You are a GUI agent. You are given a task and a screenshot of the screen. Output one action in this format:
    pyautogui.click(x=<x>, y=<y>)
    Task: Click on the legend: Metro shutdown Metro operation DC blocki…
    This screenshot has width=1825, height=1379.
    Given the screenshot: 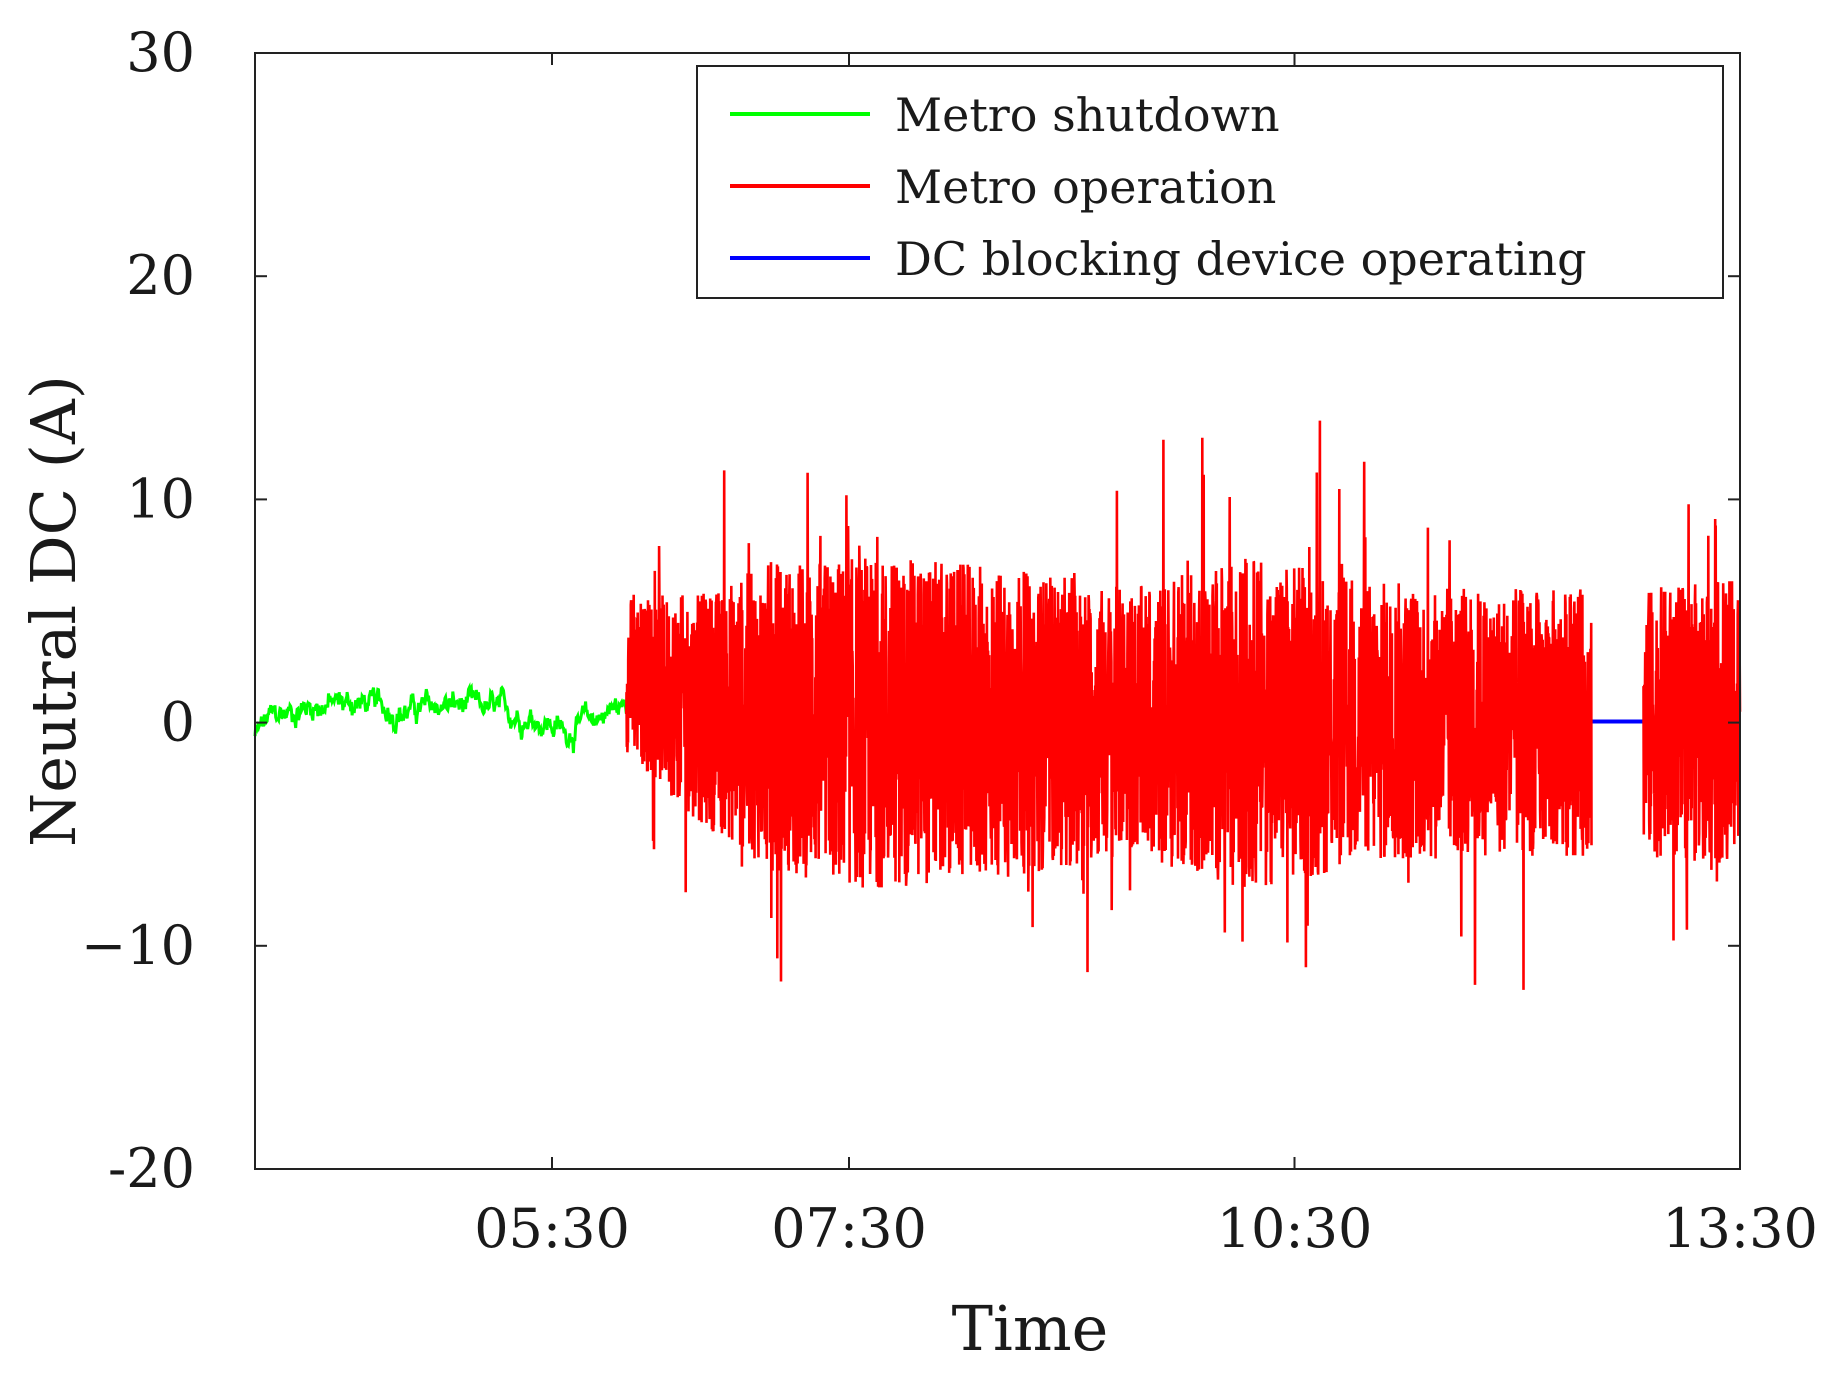 What is the action you would take?
    pyautogui.click(x=1210, y=182)
    